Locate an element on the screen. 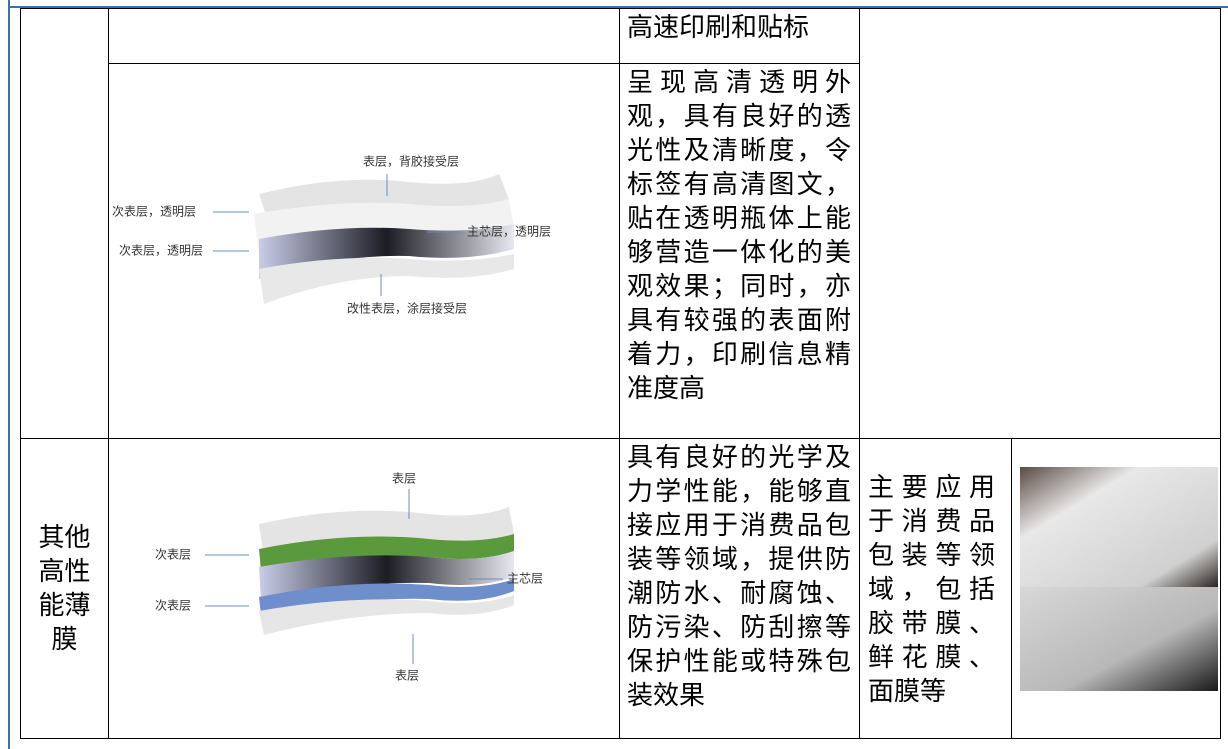 The height and width of the screenshot is (749, 1228). diagram-label: 主芯层 is located at coordinates (525, 579).